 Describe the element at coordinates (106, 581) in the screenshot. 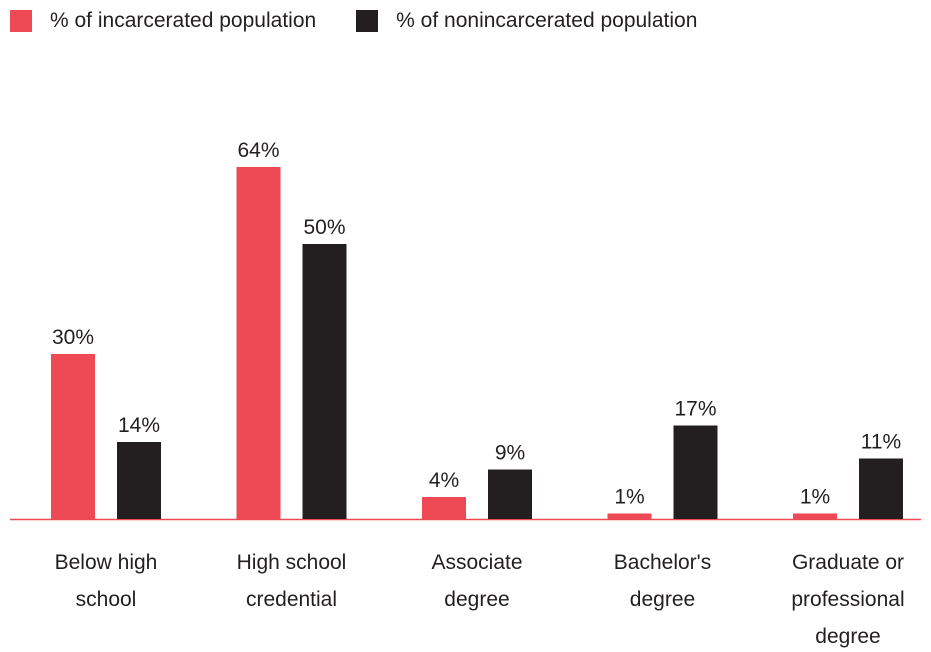

I see `category-label: Below high school` at that location.